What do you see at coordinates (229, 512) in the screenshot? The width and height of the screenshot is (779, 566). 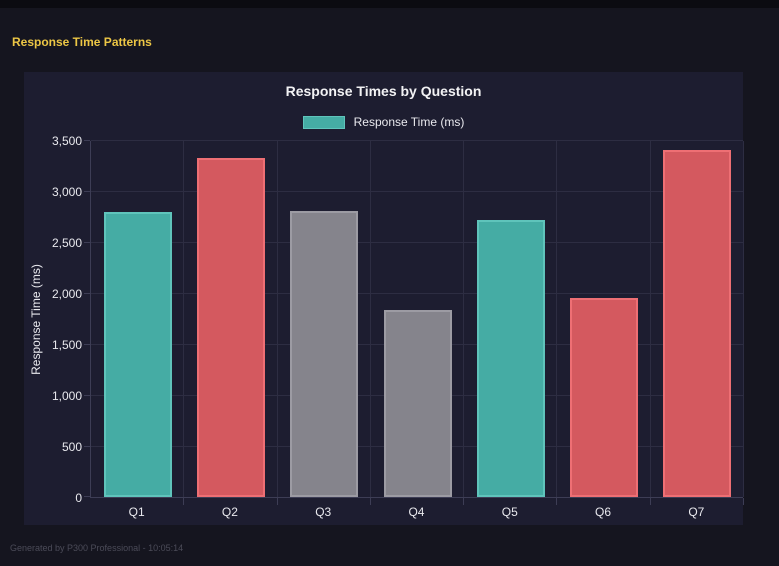 I see `x-tick-label: Q2` at bounding box center [229, 512].